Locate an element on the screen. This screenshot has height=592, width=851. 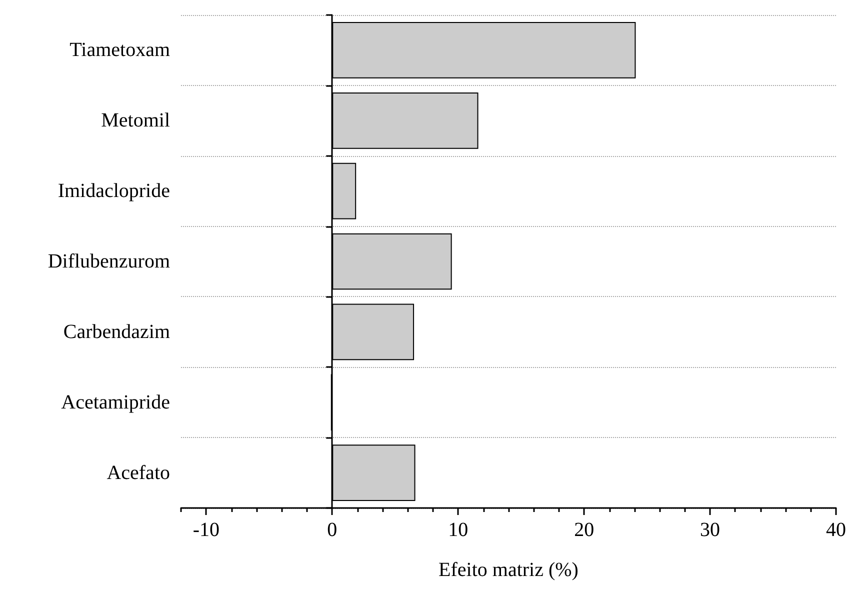
x-tick-label: 10 is located at coordinates (458, 530).